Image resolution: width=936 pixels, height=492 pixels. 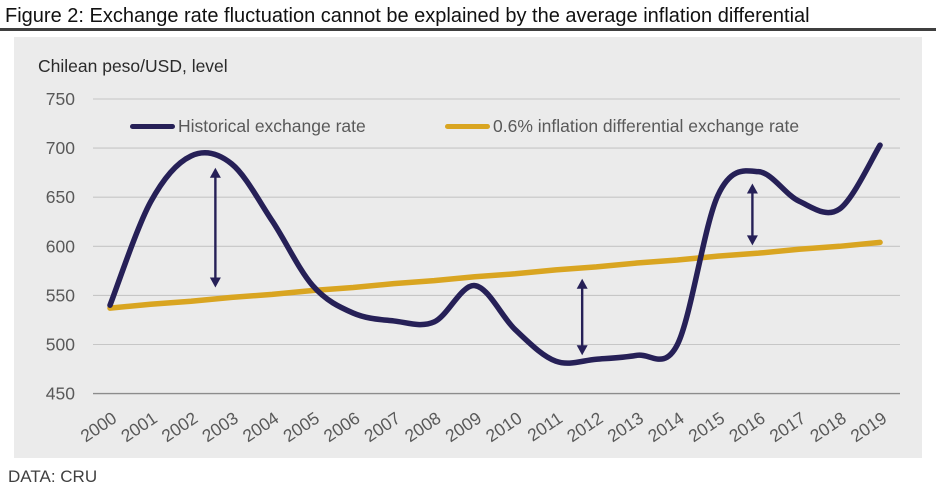 I want to click on x-tick-label: 2010, so click(x=504, y=427).